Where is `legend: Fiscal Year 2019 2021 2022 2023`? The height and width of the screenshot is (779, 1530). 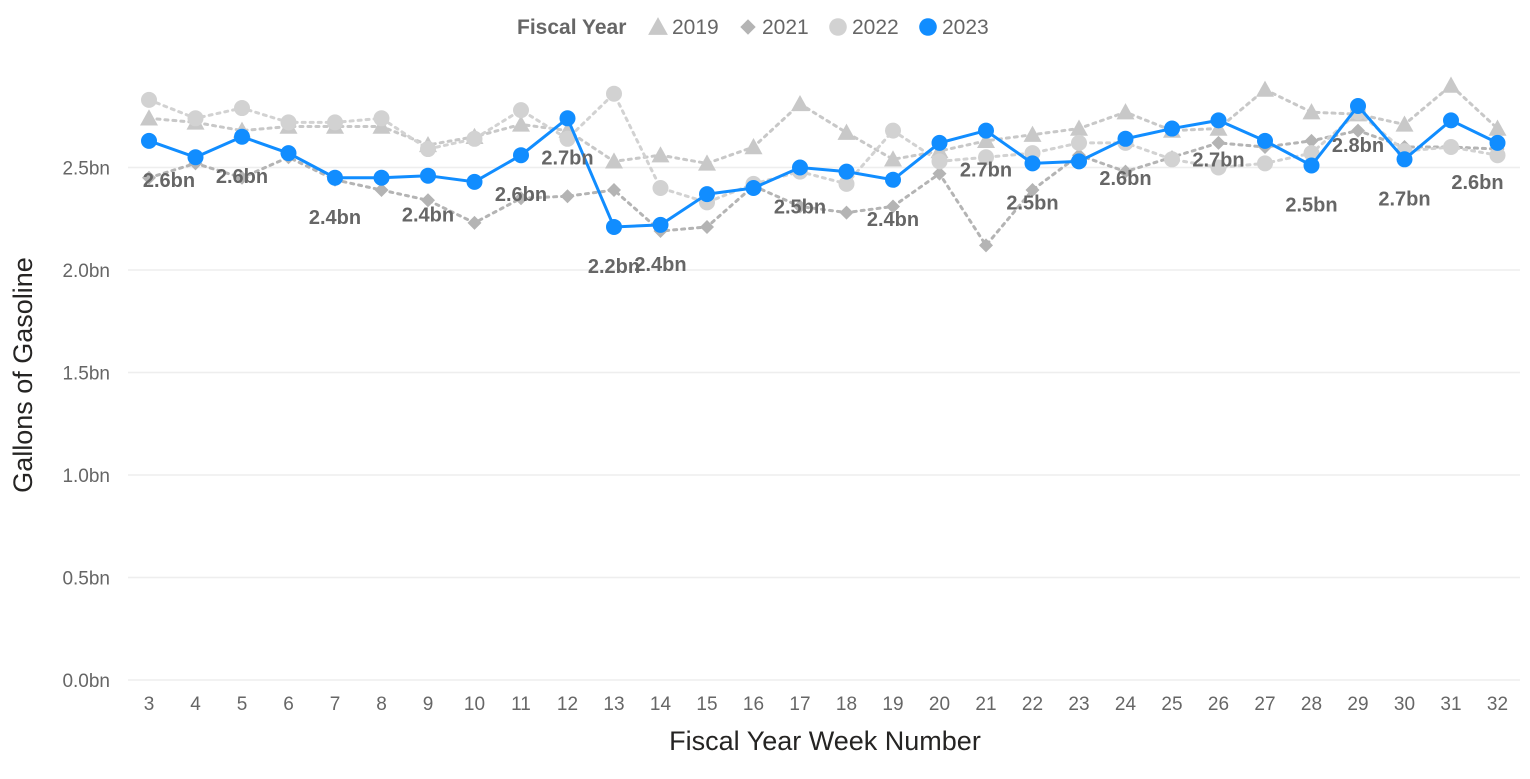 legend: Fiscal Year 2019 2021 2022 2023 is located at coordinates (753, 27).